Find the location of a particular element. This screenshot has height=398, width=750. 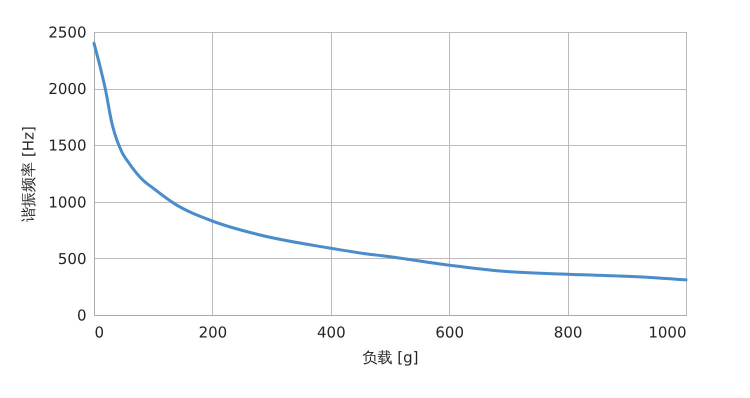

y-axis-title: 谐振频率 [Hz] is located at coordinates (28, 174).